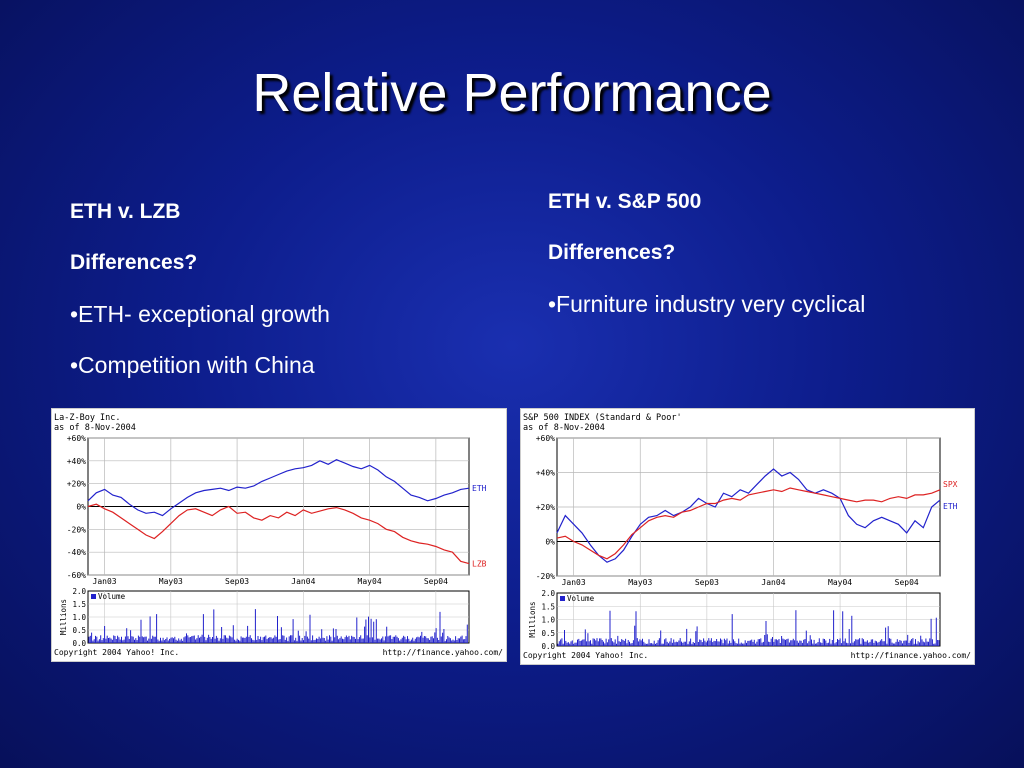 The height and width of the screenshot is (768, 1024). Describe the element at coordinates (545, 473) in the screenshot. I see `chart2-y-tick-label: +40%` at that location.